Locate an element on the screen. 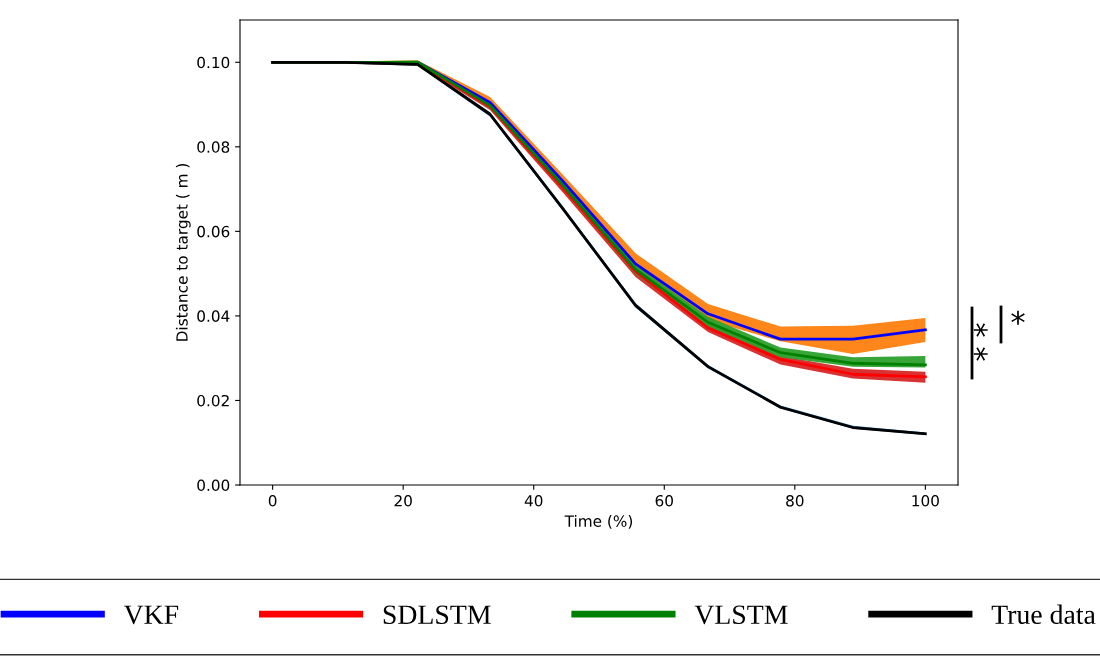 Image resolution: width=1100 pixels, height=672 pixels. legend-label: VKF is located at coordinates (151, 615).